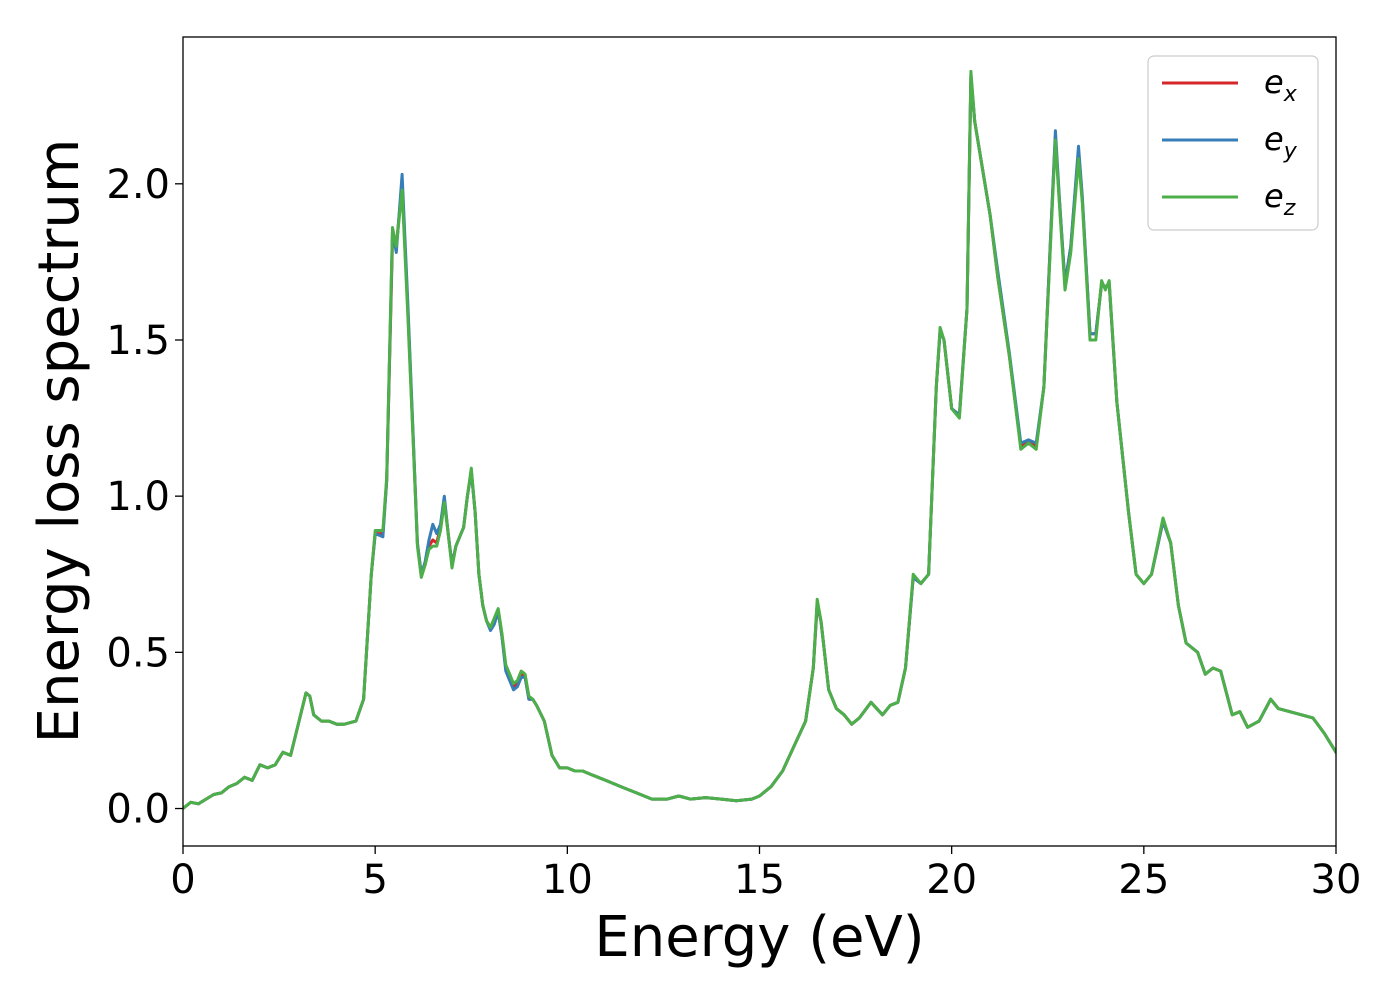 Image resolution: width=1400 pixels, height=1000 pixels. I want to click on x-tick-label: 20, so click(951, 880).